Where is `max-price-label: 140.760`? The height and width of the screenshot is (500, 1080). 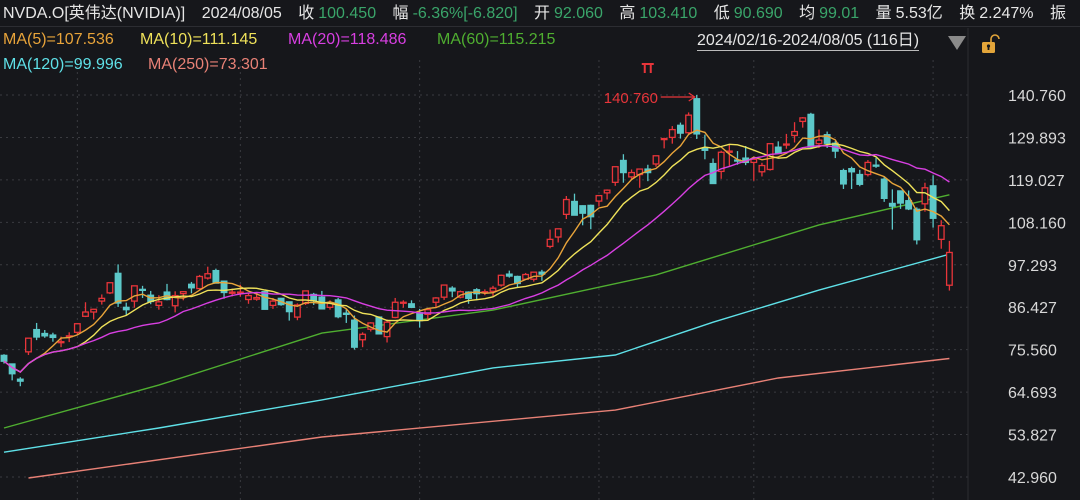
max-price-label: 140.760 is located at coordinates (631, 98).